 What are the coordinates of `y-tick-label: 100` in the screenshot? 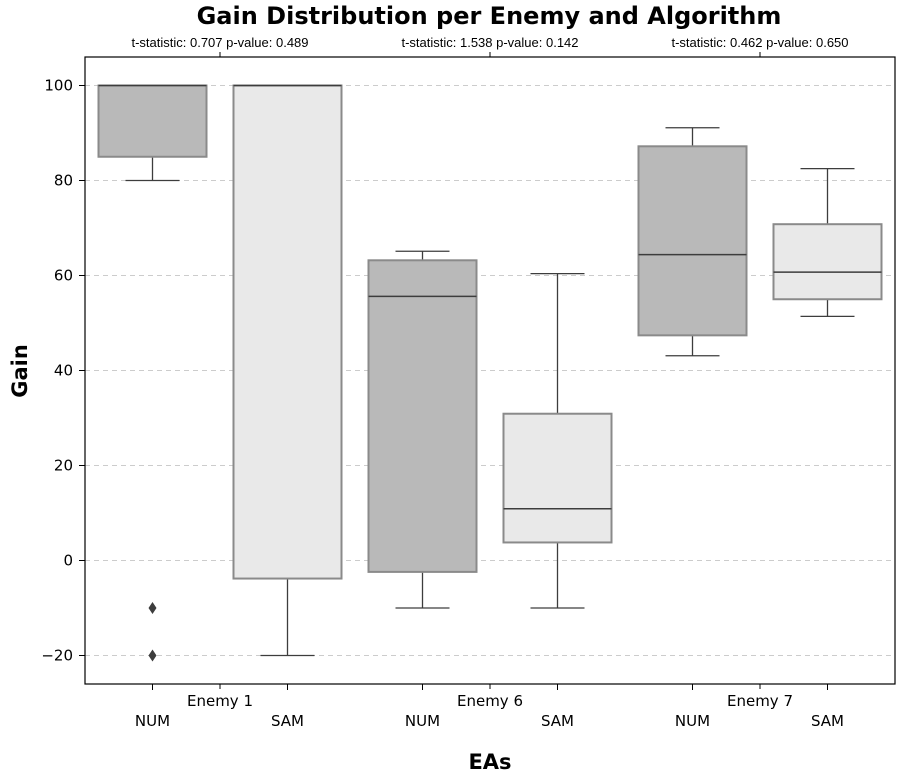 It's located at (58, 86).